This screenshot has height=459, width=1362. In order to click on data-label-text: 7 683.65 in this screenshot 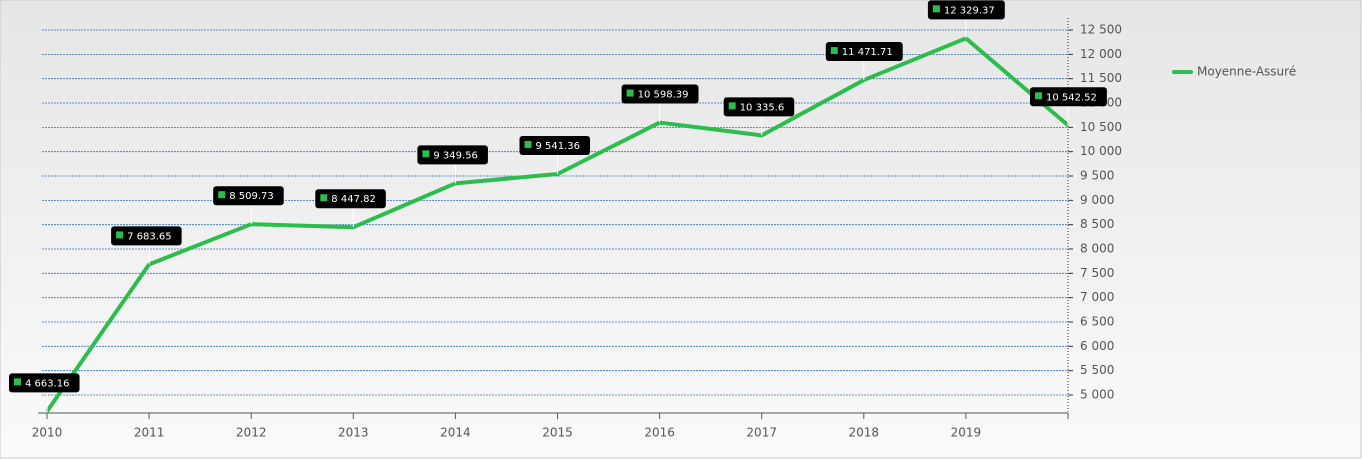, I will do `click(149, 236)`.